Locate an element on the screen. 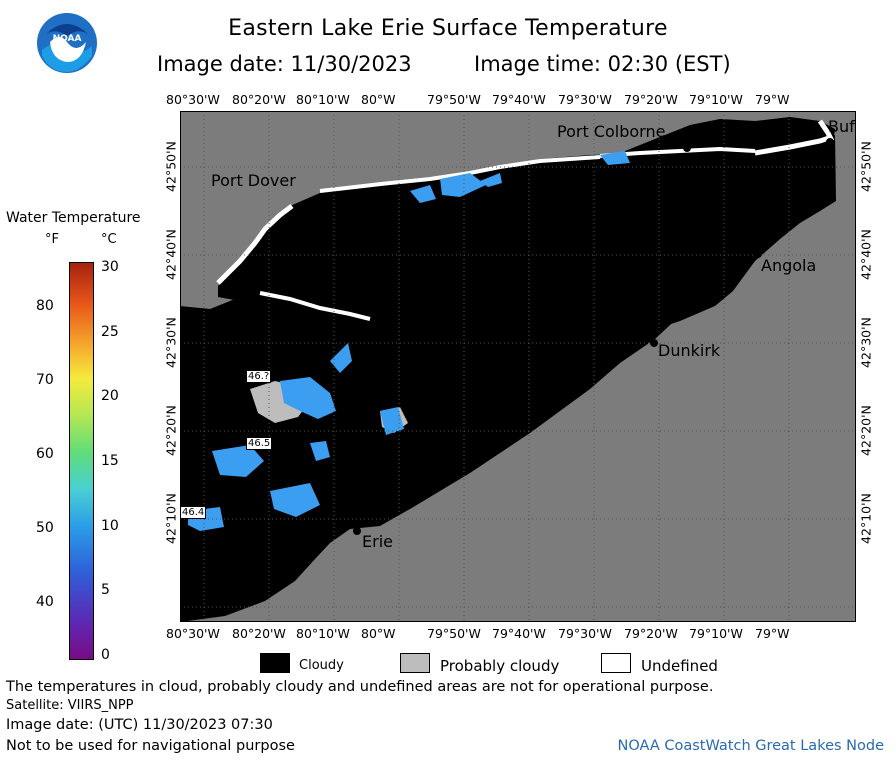 Image resolution: width=896 pixels, height=763 pixels. c-tick-label: 10 is located at coordinates (110, 525).